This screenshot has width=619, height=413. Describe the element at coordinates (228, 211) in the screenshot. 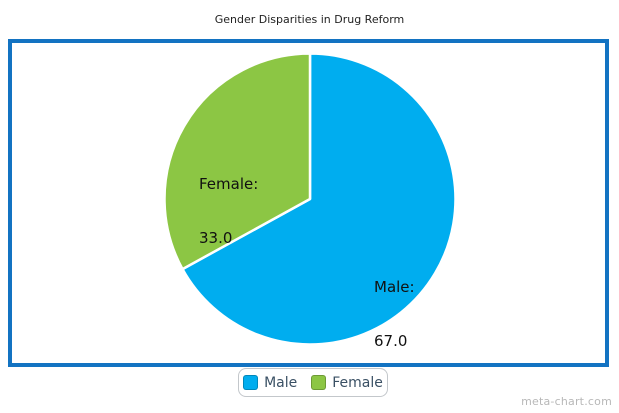

I see `slice-label-female: Female: 33.0` at that location.